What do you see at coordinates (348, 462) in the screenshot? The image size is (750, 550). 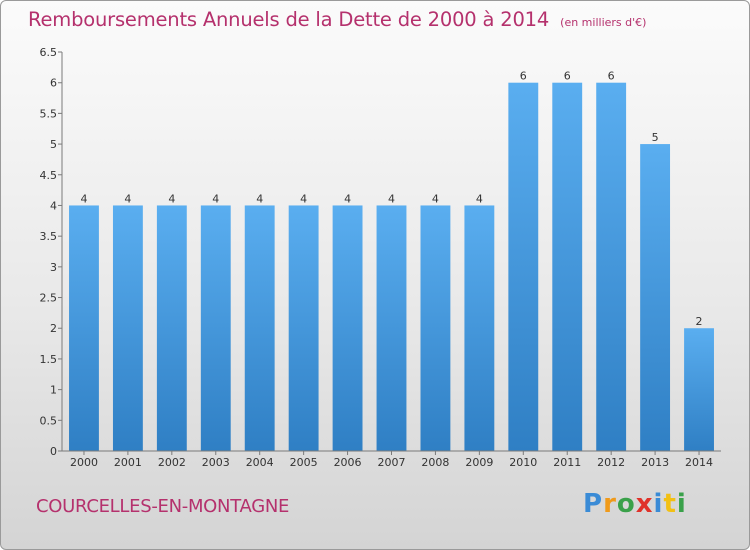 I see `x-tick-label: 2006` at bounding box center [348, 462].